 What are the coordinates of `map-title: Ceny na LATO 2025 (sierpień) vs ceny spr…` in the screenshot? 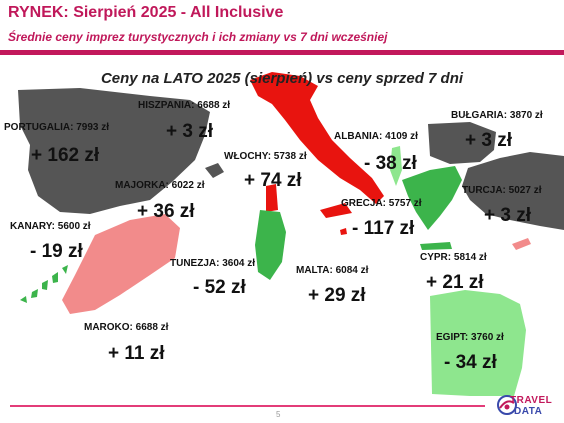 It's located at (282, 78).